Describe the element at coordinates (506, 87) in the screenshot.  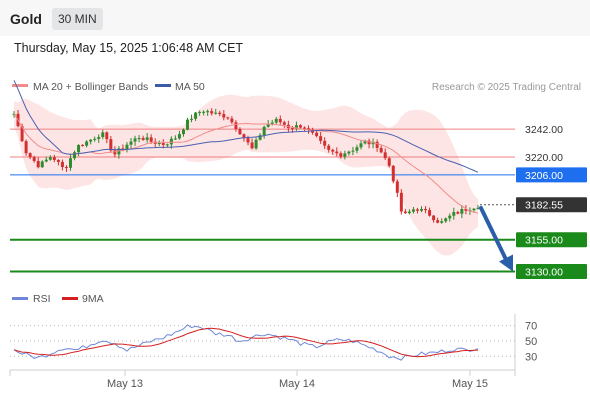
I see `copyright-text: Research © 2025 Trading Central` at that location.